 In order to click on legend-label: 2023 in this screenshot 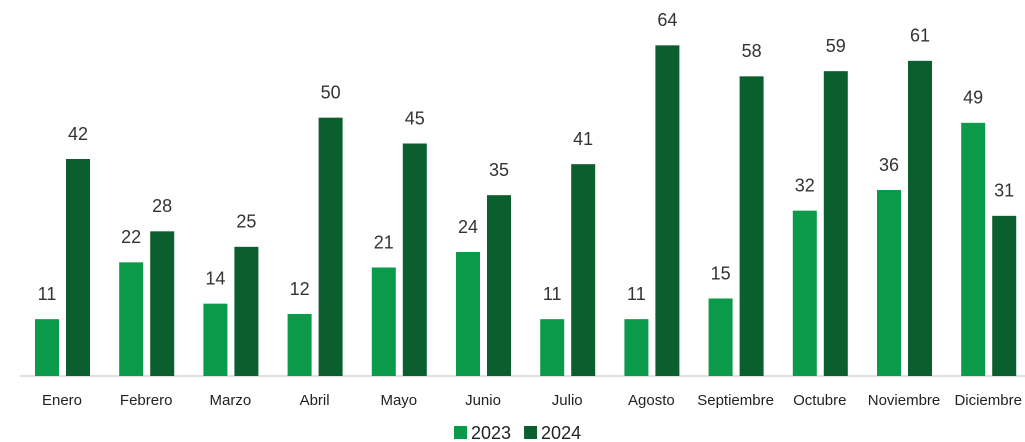, I will do `click(491, 432)`.